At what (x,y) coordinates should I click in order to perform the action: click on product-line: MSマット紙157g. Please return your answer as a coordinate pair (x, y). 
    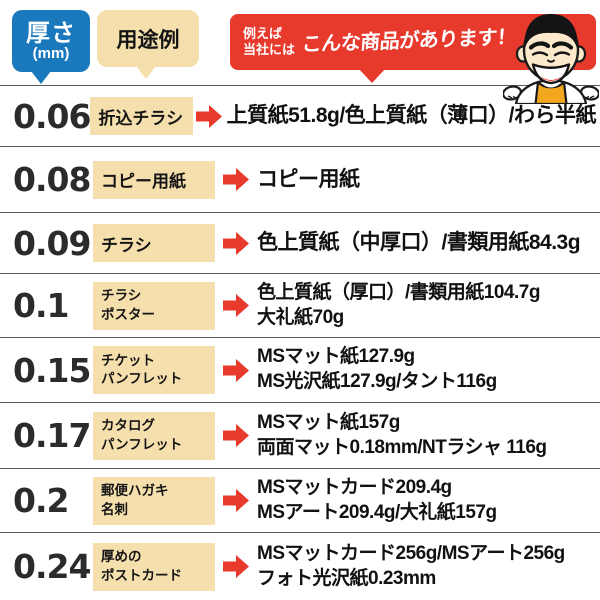
    Looking at the image, I should click on (328, 422).